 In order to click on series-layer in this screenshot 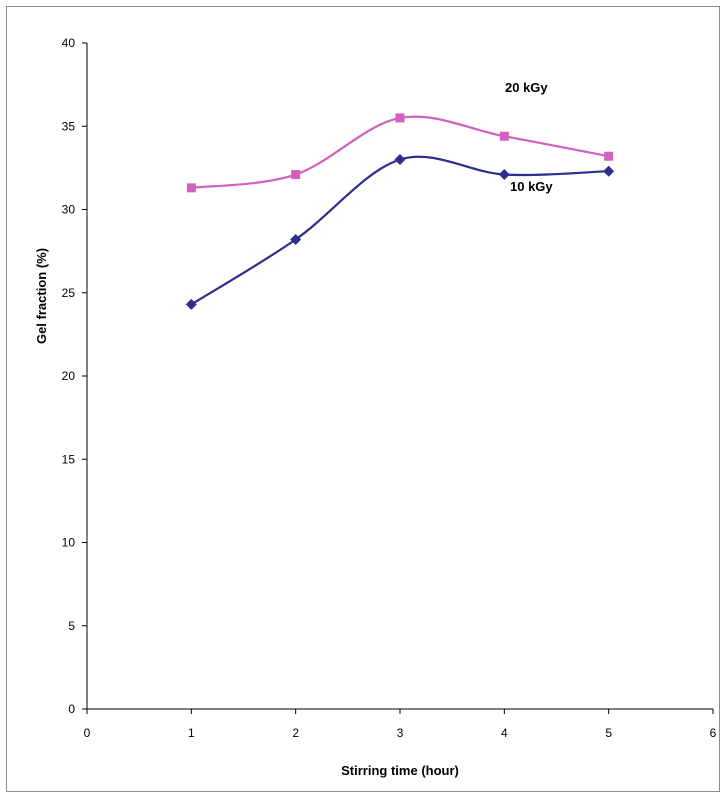, I will do `click(400, 211)`.